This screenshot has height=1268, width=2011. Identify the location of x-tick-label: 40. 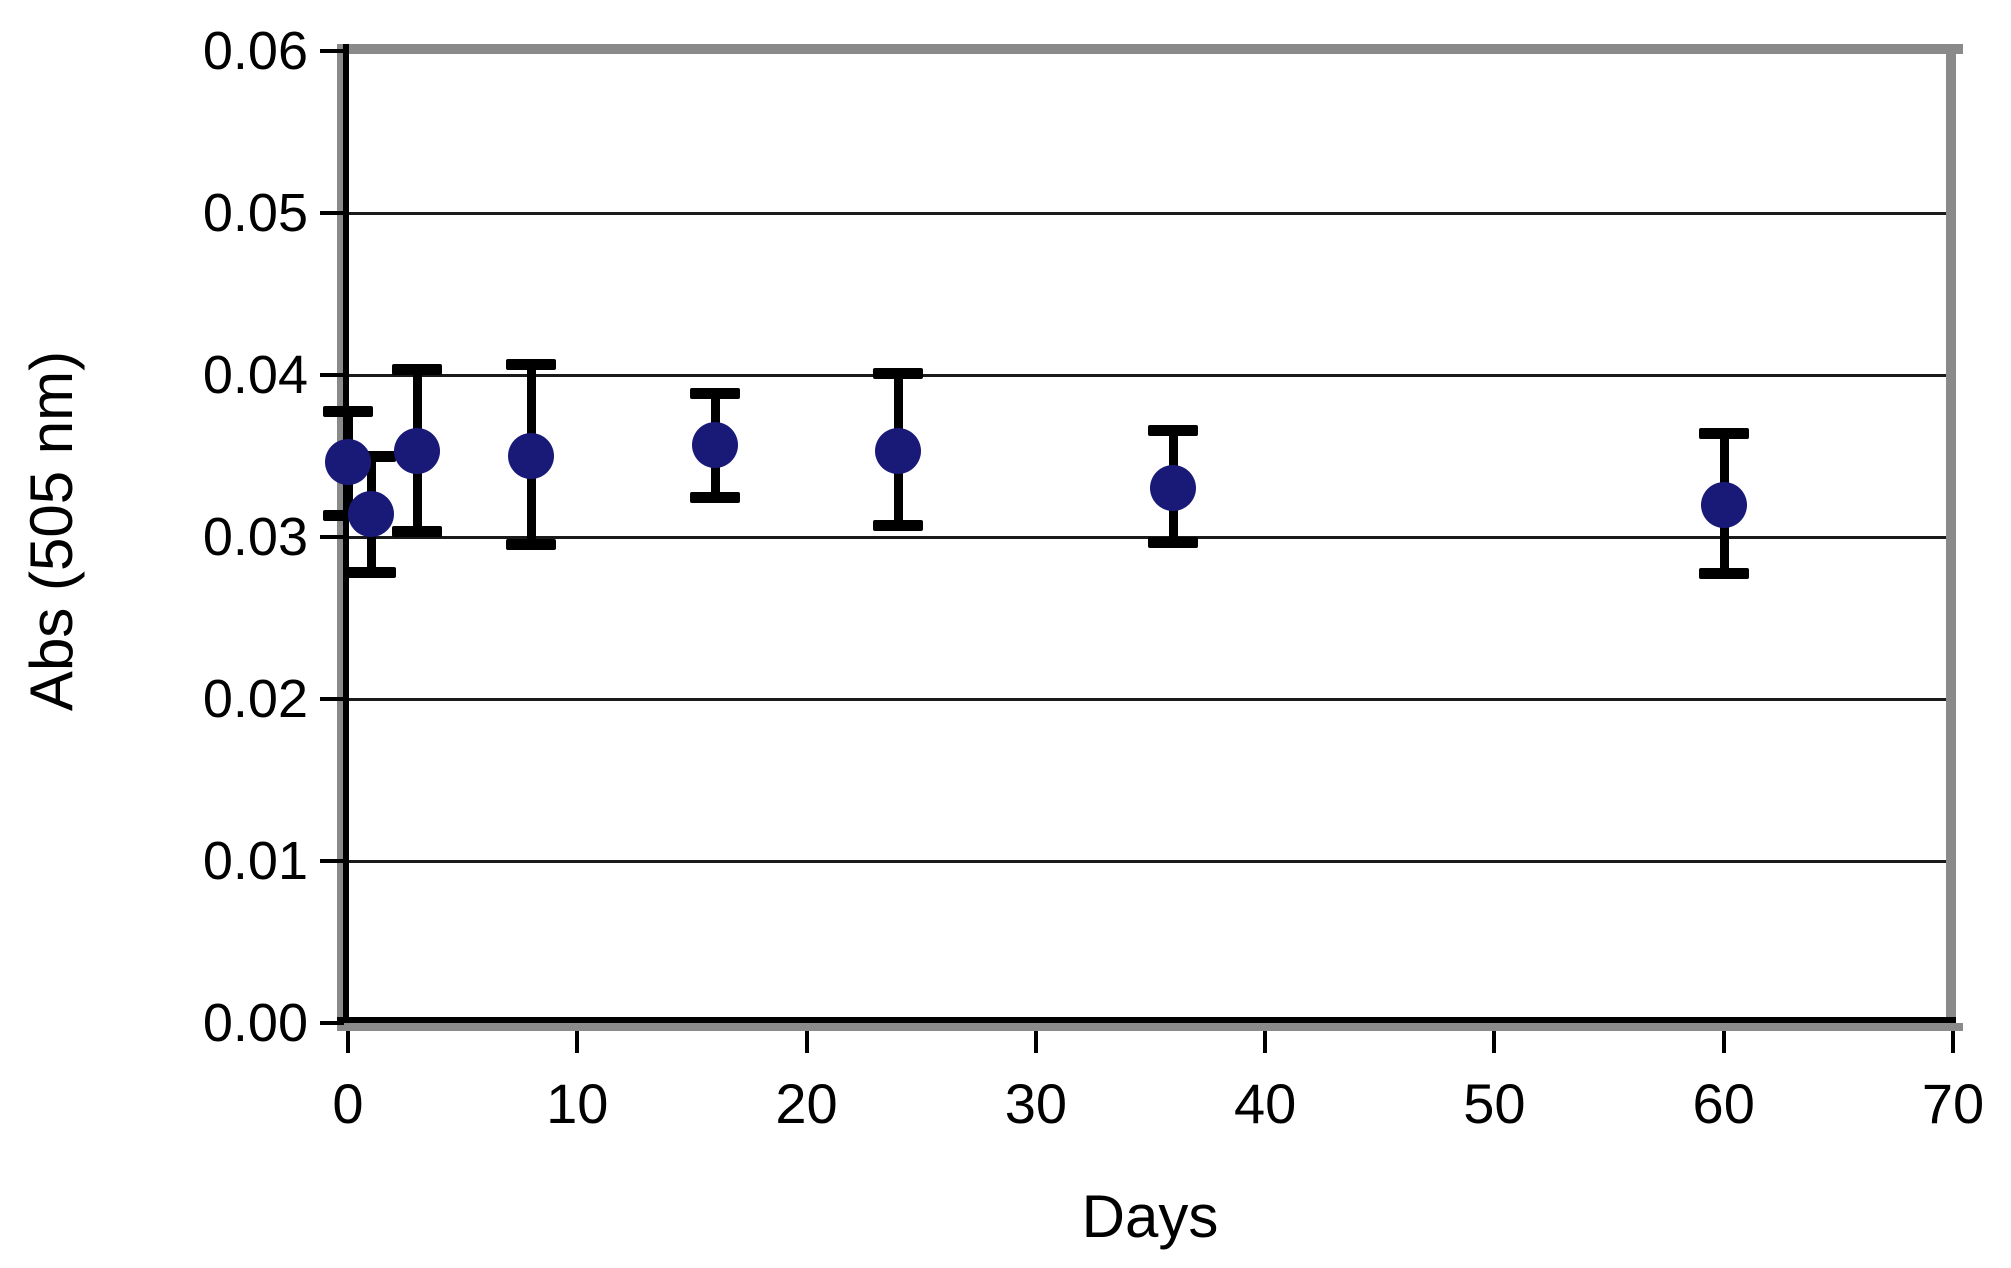
(1265, 1103).